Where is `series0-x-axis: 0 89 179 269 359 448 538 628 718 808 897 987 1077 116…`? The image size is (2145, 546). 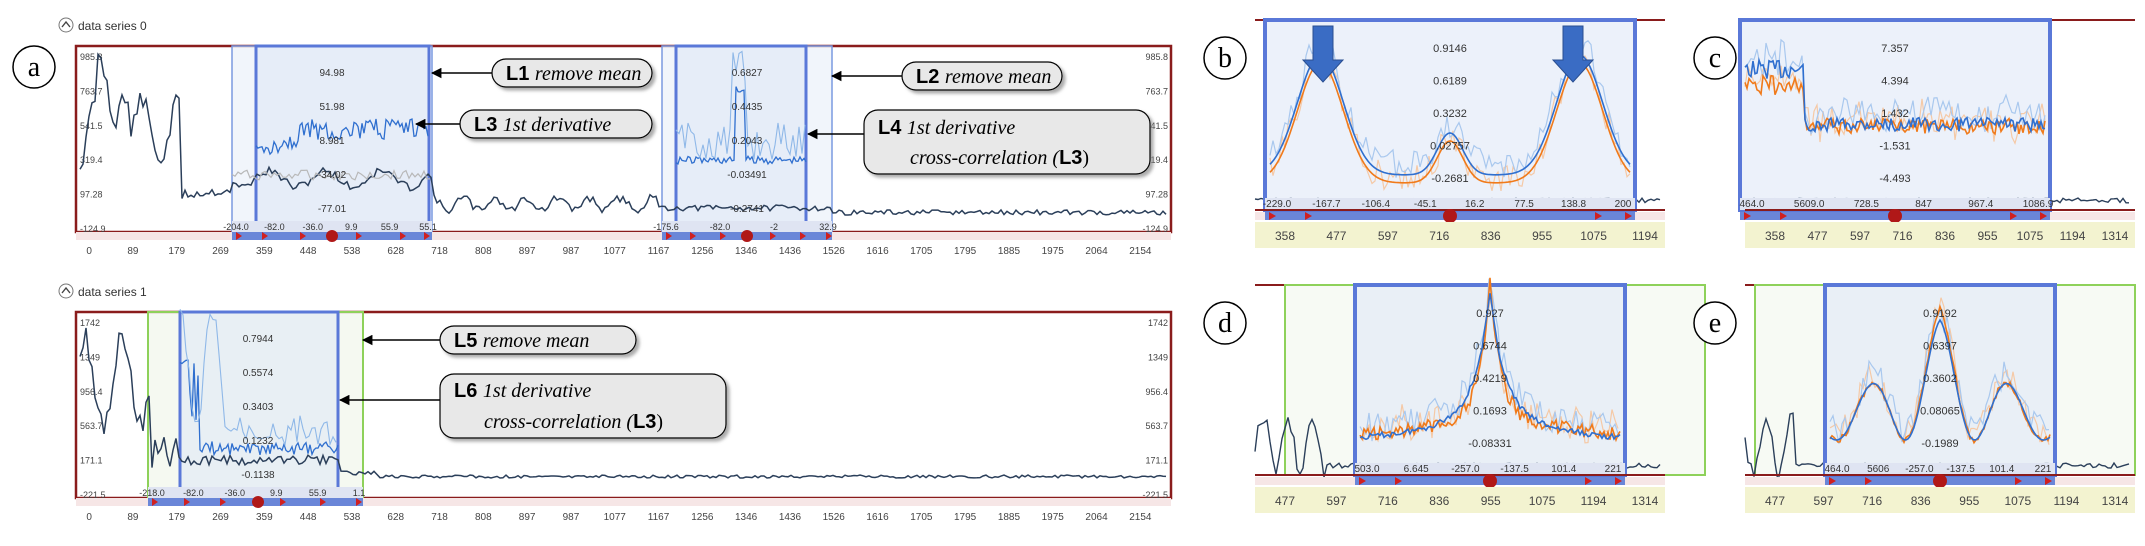 series0-x-axis: 0 89 179 269 359 448 538 628 718 808 897 987 1077 116… is located at coordinates (619, 251).